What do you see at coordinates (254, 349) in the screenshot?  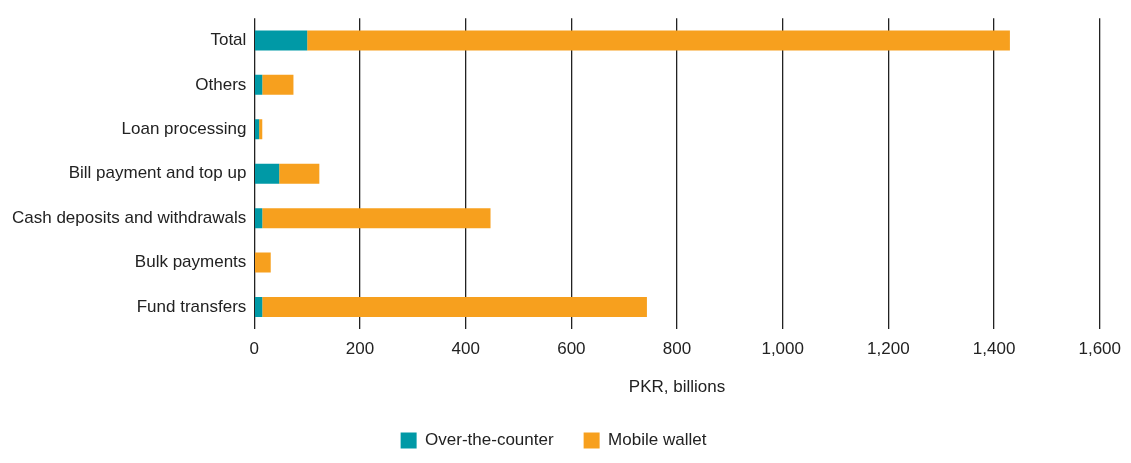 I see `x-tick-label: 0` at bounding box center [254, 349].